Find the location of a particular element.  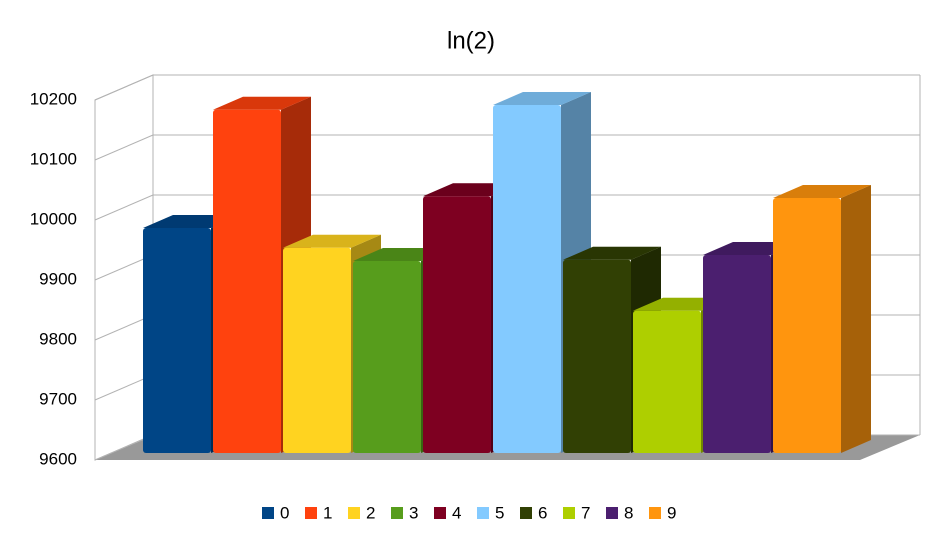

y-tick-label: 10200 is located at coordinates (53, 98).